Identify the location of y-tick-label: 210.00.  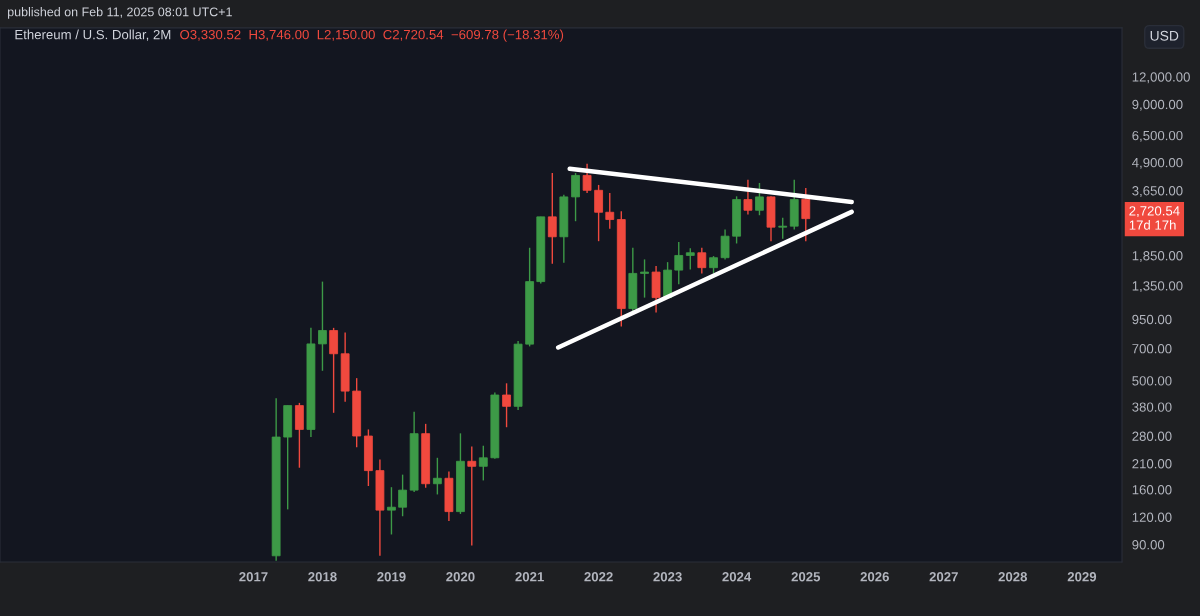
(1152, 464).